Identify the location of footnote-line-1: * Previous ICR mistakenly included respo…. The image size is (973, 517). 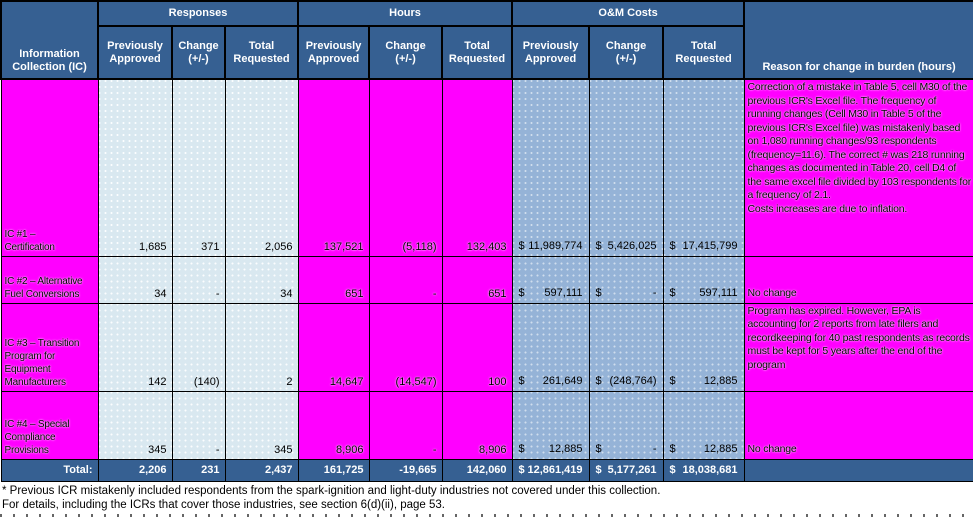
(331, 490).